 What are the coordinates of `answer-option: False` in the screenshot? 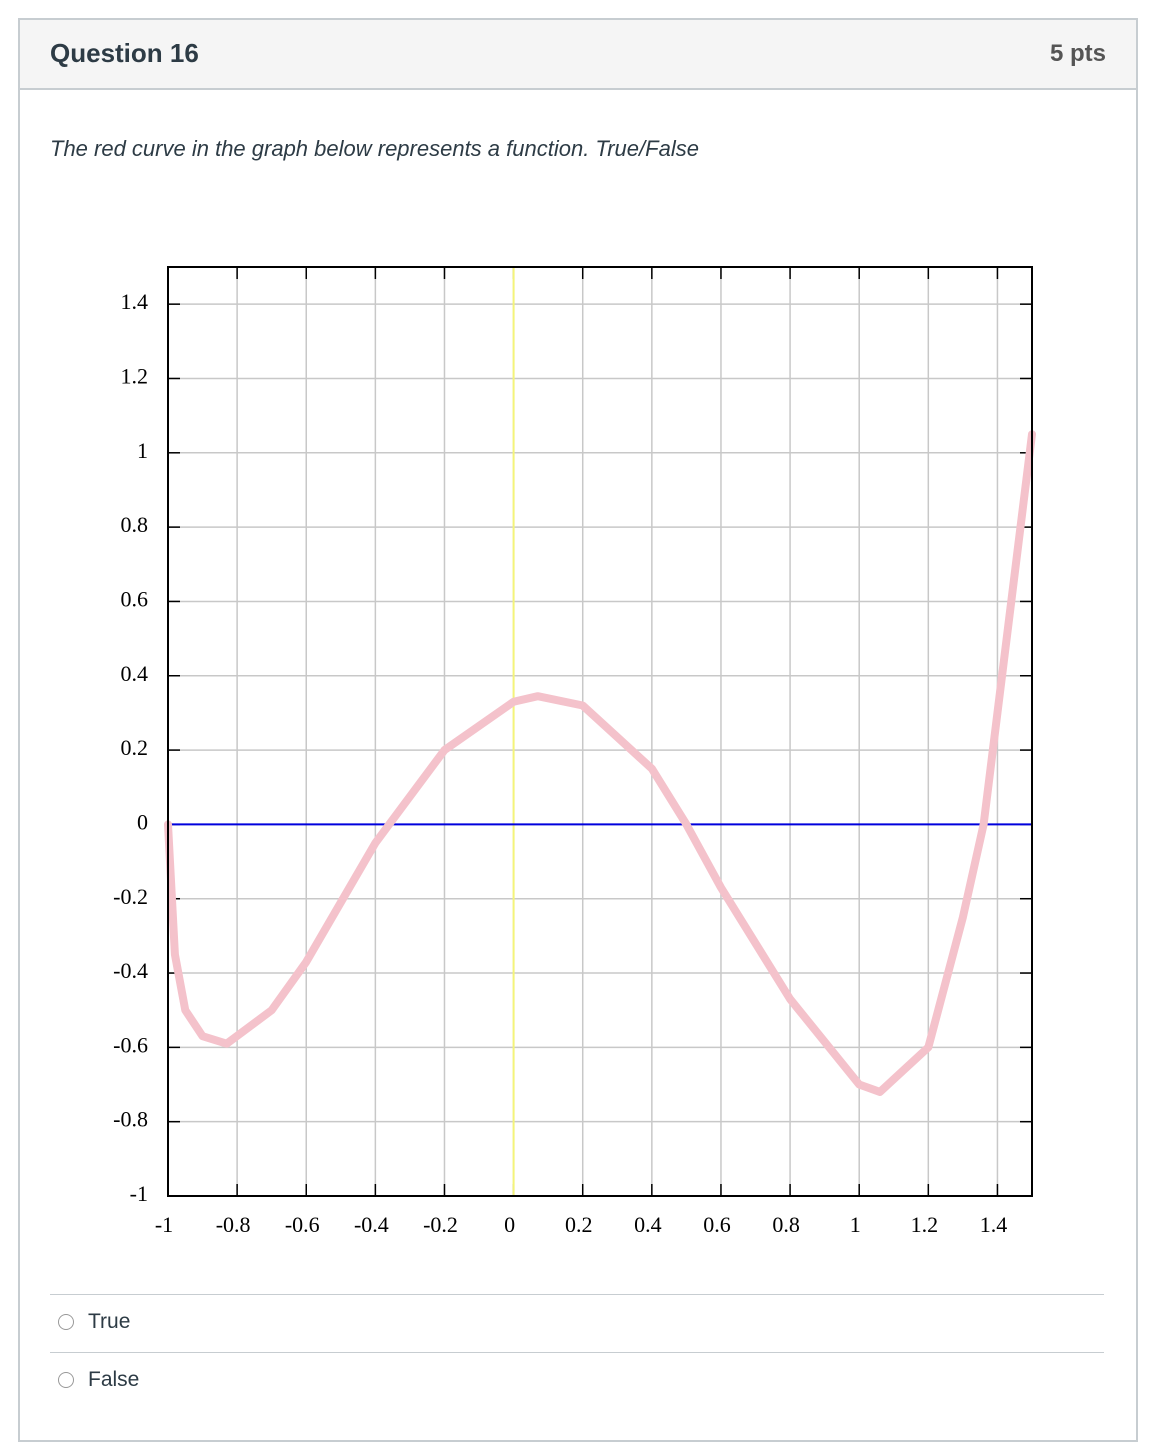 It's located at (577, 1380).